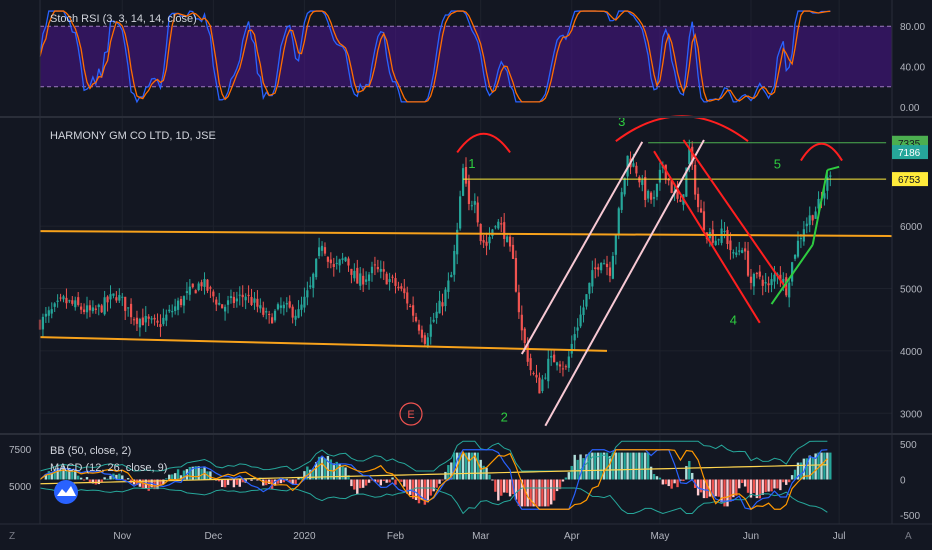  I want to click on stoch-band-fill, so click(466, 56).